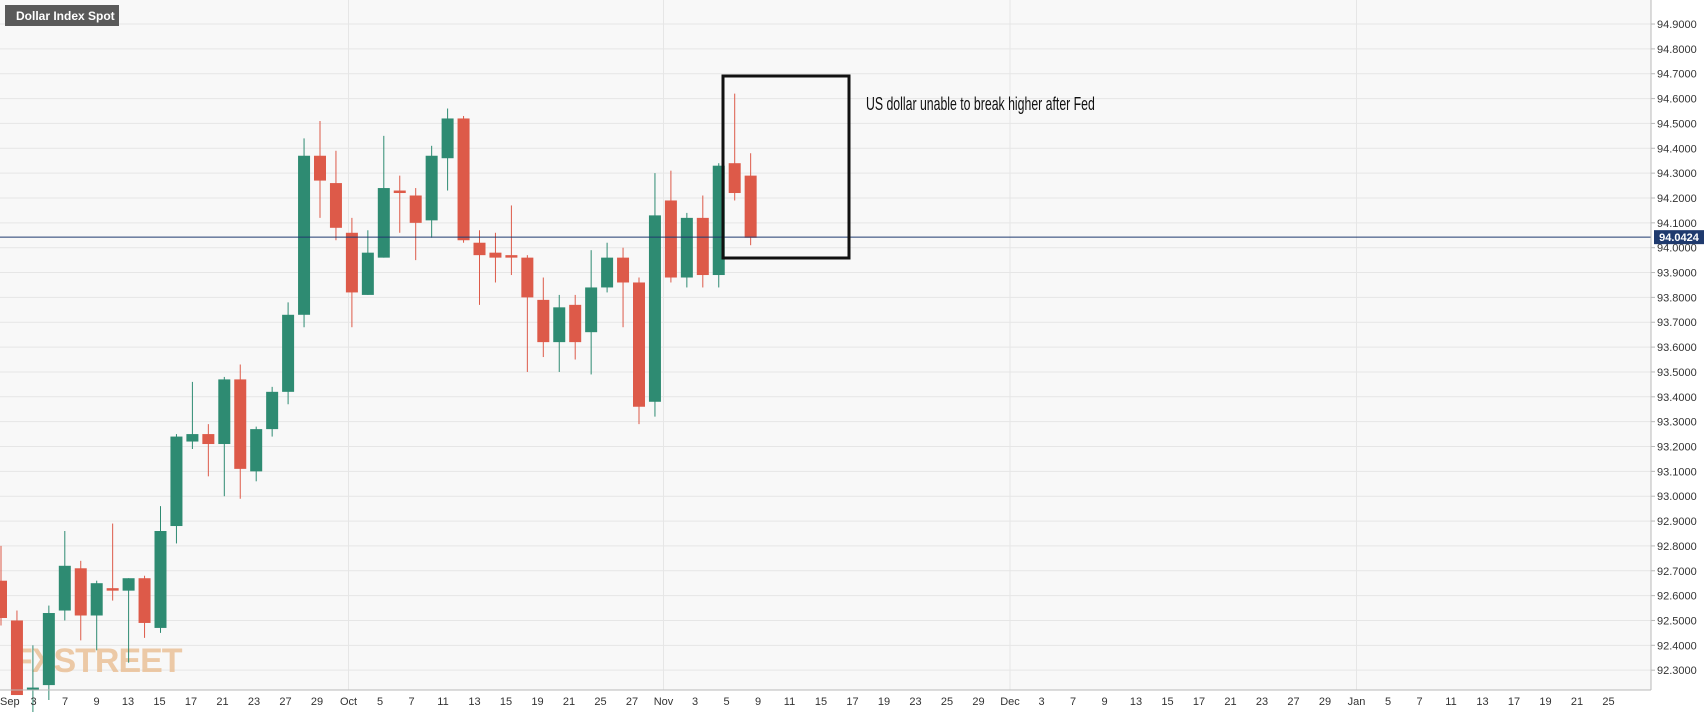  What do you see at coordinates (1677, 398) in the screenshot?
I see `y-tick-label: 93.4000` at bounding box center [1677, 398].